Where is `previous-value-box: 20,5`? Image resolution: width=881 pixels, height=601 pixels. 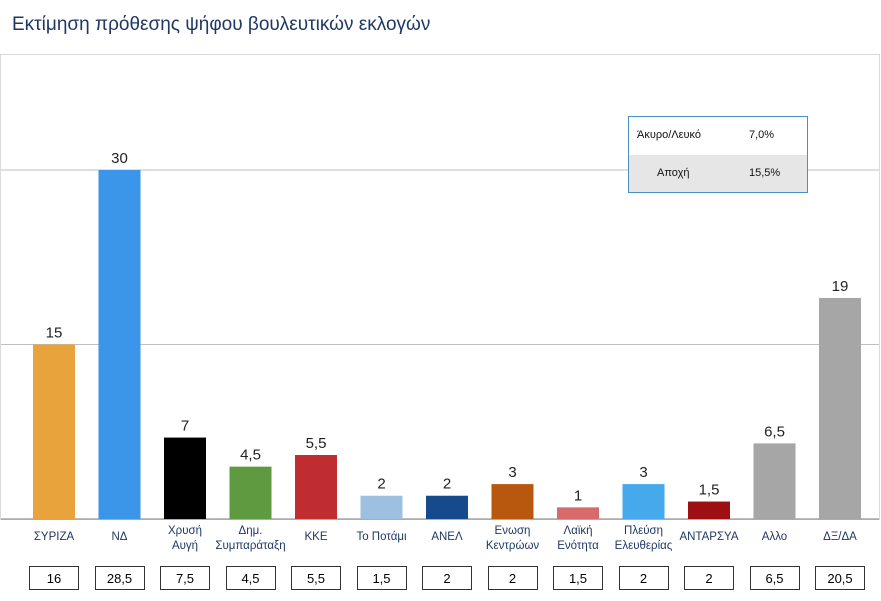
previous-value-box: 20,5 is located at coordinates (840, 578).